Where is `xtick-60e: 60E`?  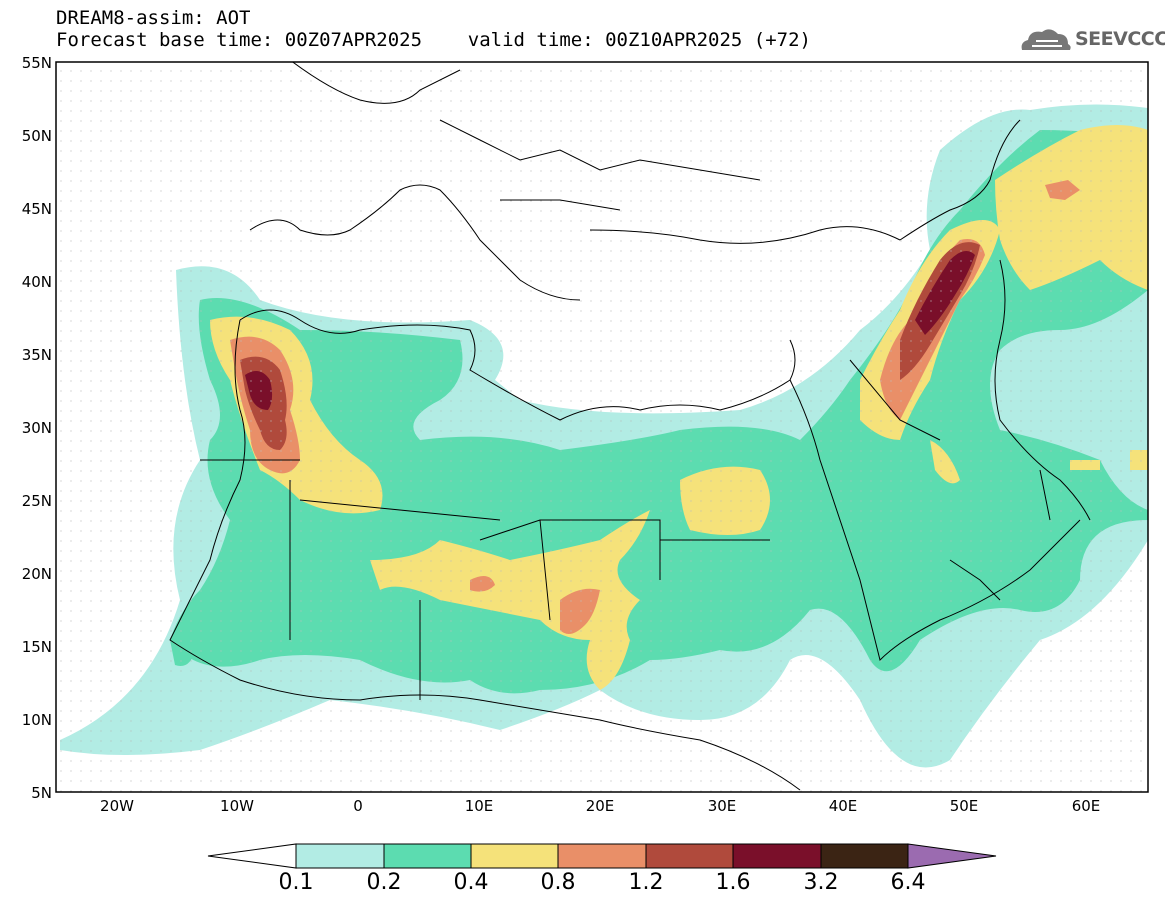
xtick-60e: 60E is located at coordinates (1086, 806).